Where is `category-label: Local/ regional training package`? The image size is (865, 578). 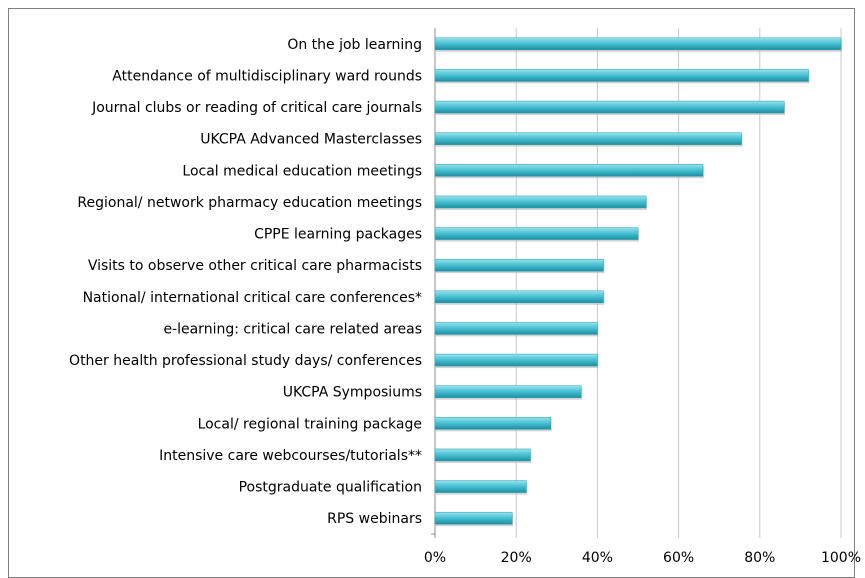
category-label: Local/ regional training package is located at coordinates (310, 424).